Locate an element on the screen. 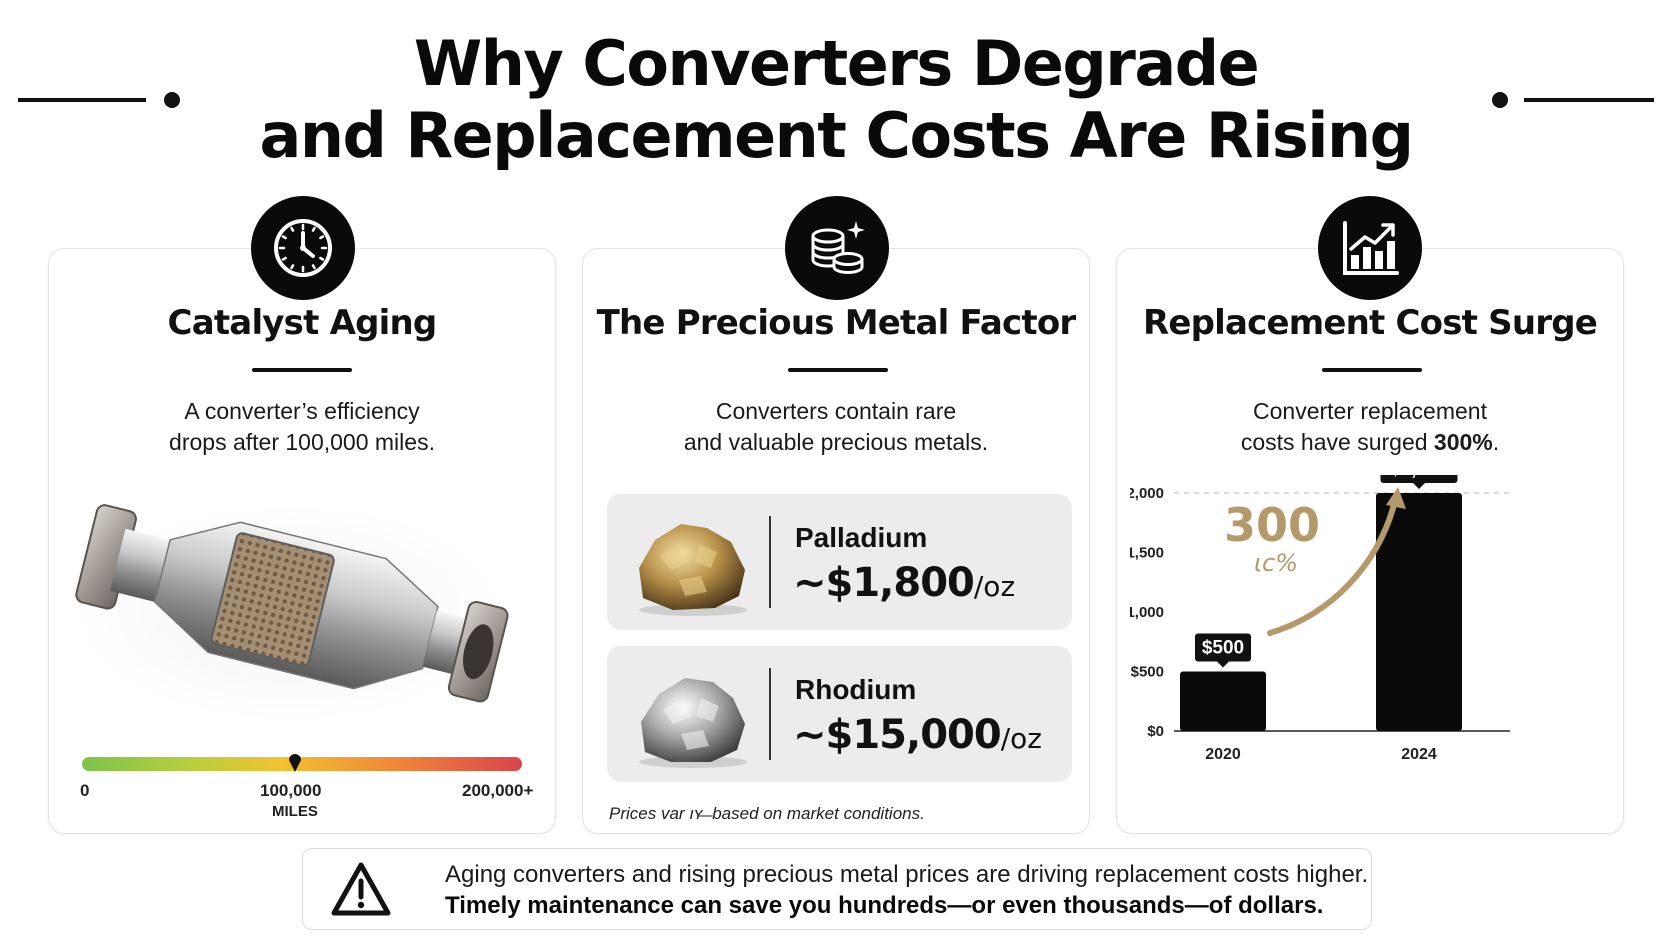 The height and width of the screenshot is (941, 1672). palladium-price: ~$1,800/oz is located at coordinates (904, 583).